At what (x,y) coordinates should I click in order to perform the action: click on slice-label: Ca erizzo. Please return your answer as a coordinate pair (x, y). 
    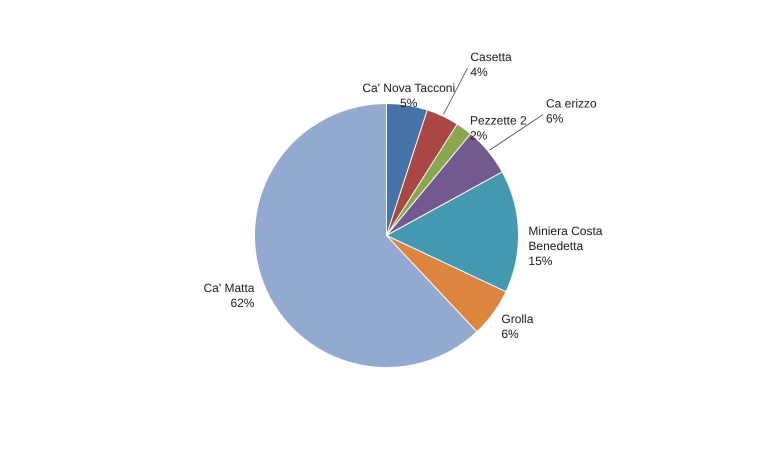
    Looking at the image, I should click on (572, 103).